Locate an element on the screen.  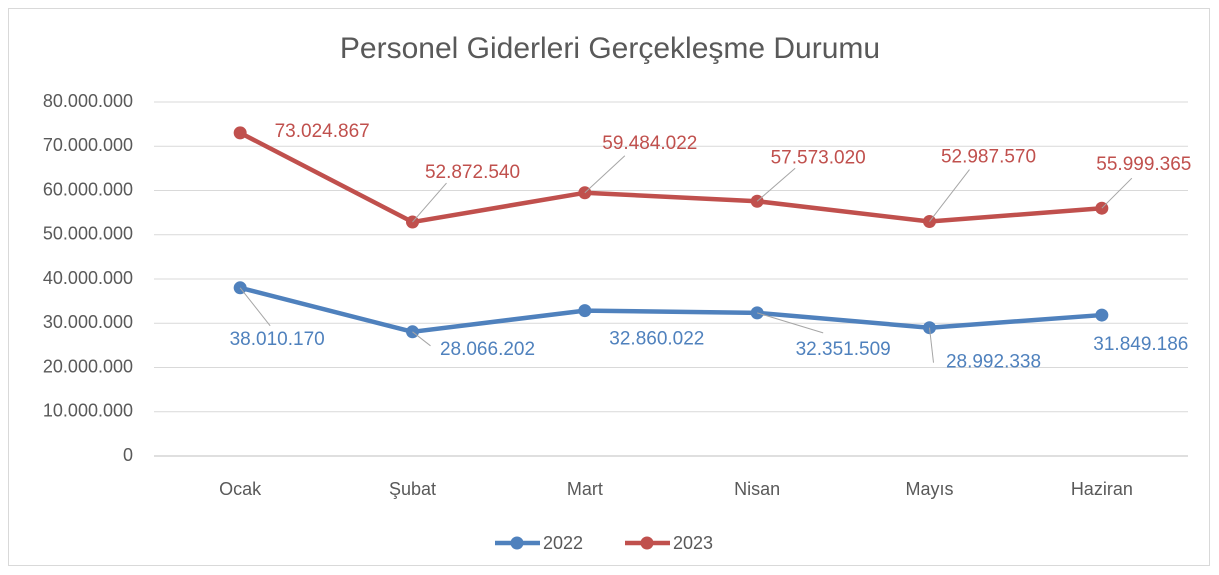
legend-label: 2023 is located at coordinates (693, 543).